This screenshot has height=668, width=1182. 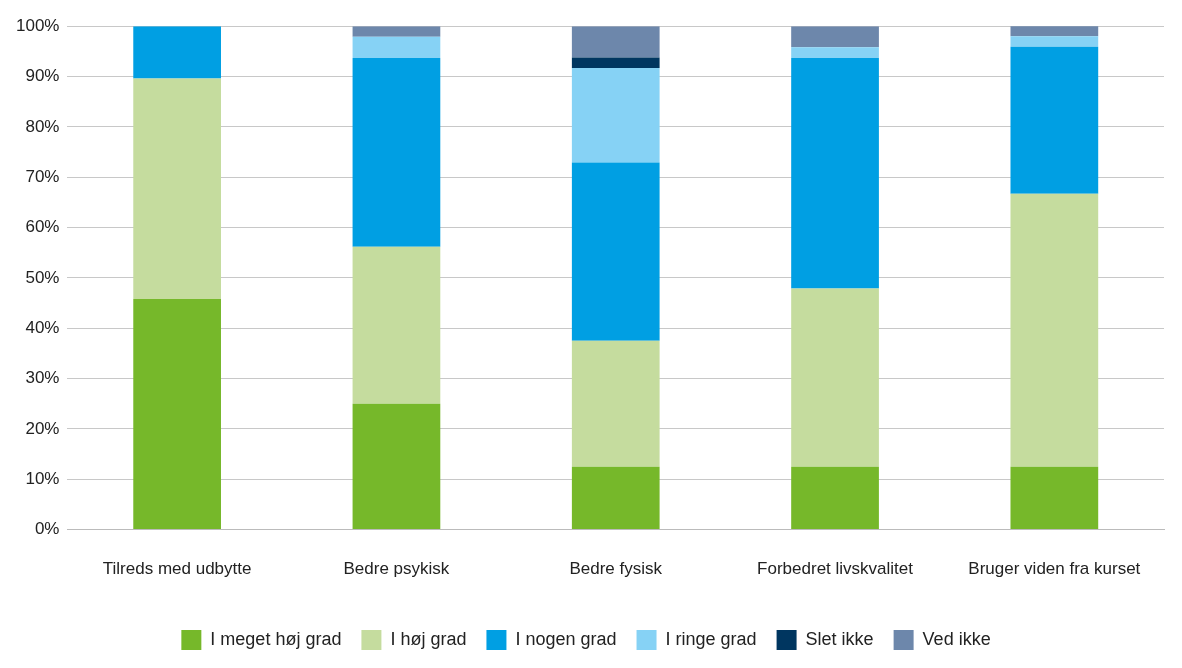 I want to click on y-tick-label: 80%, so click(x=42, y=126).